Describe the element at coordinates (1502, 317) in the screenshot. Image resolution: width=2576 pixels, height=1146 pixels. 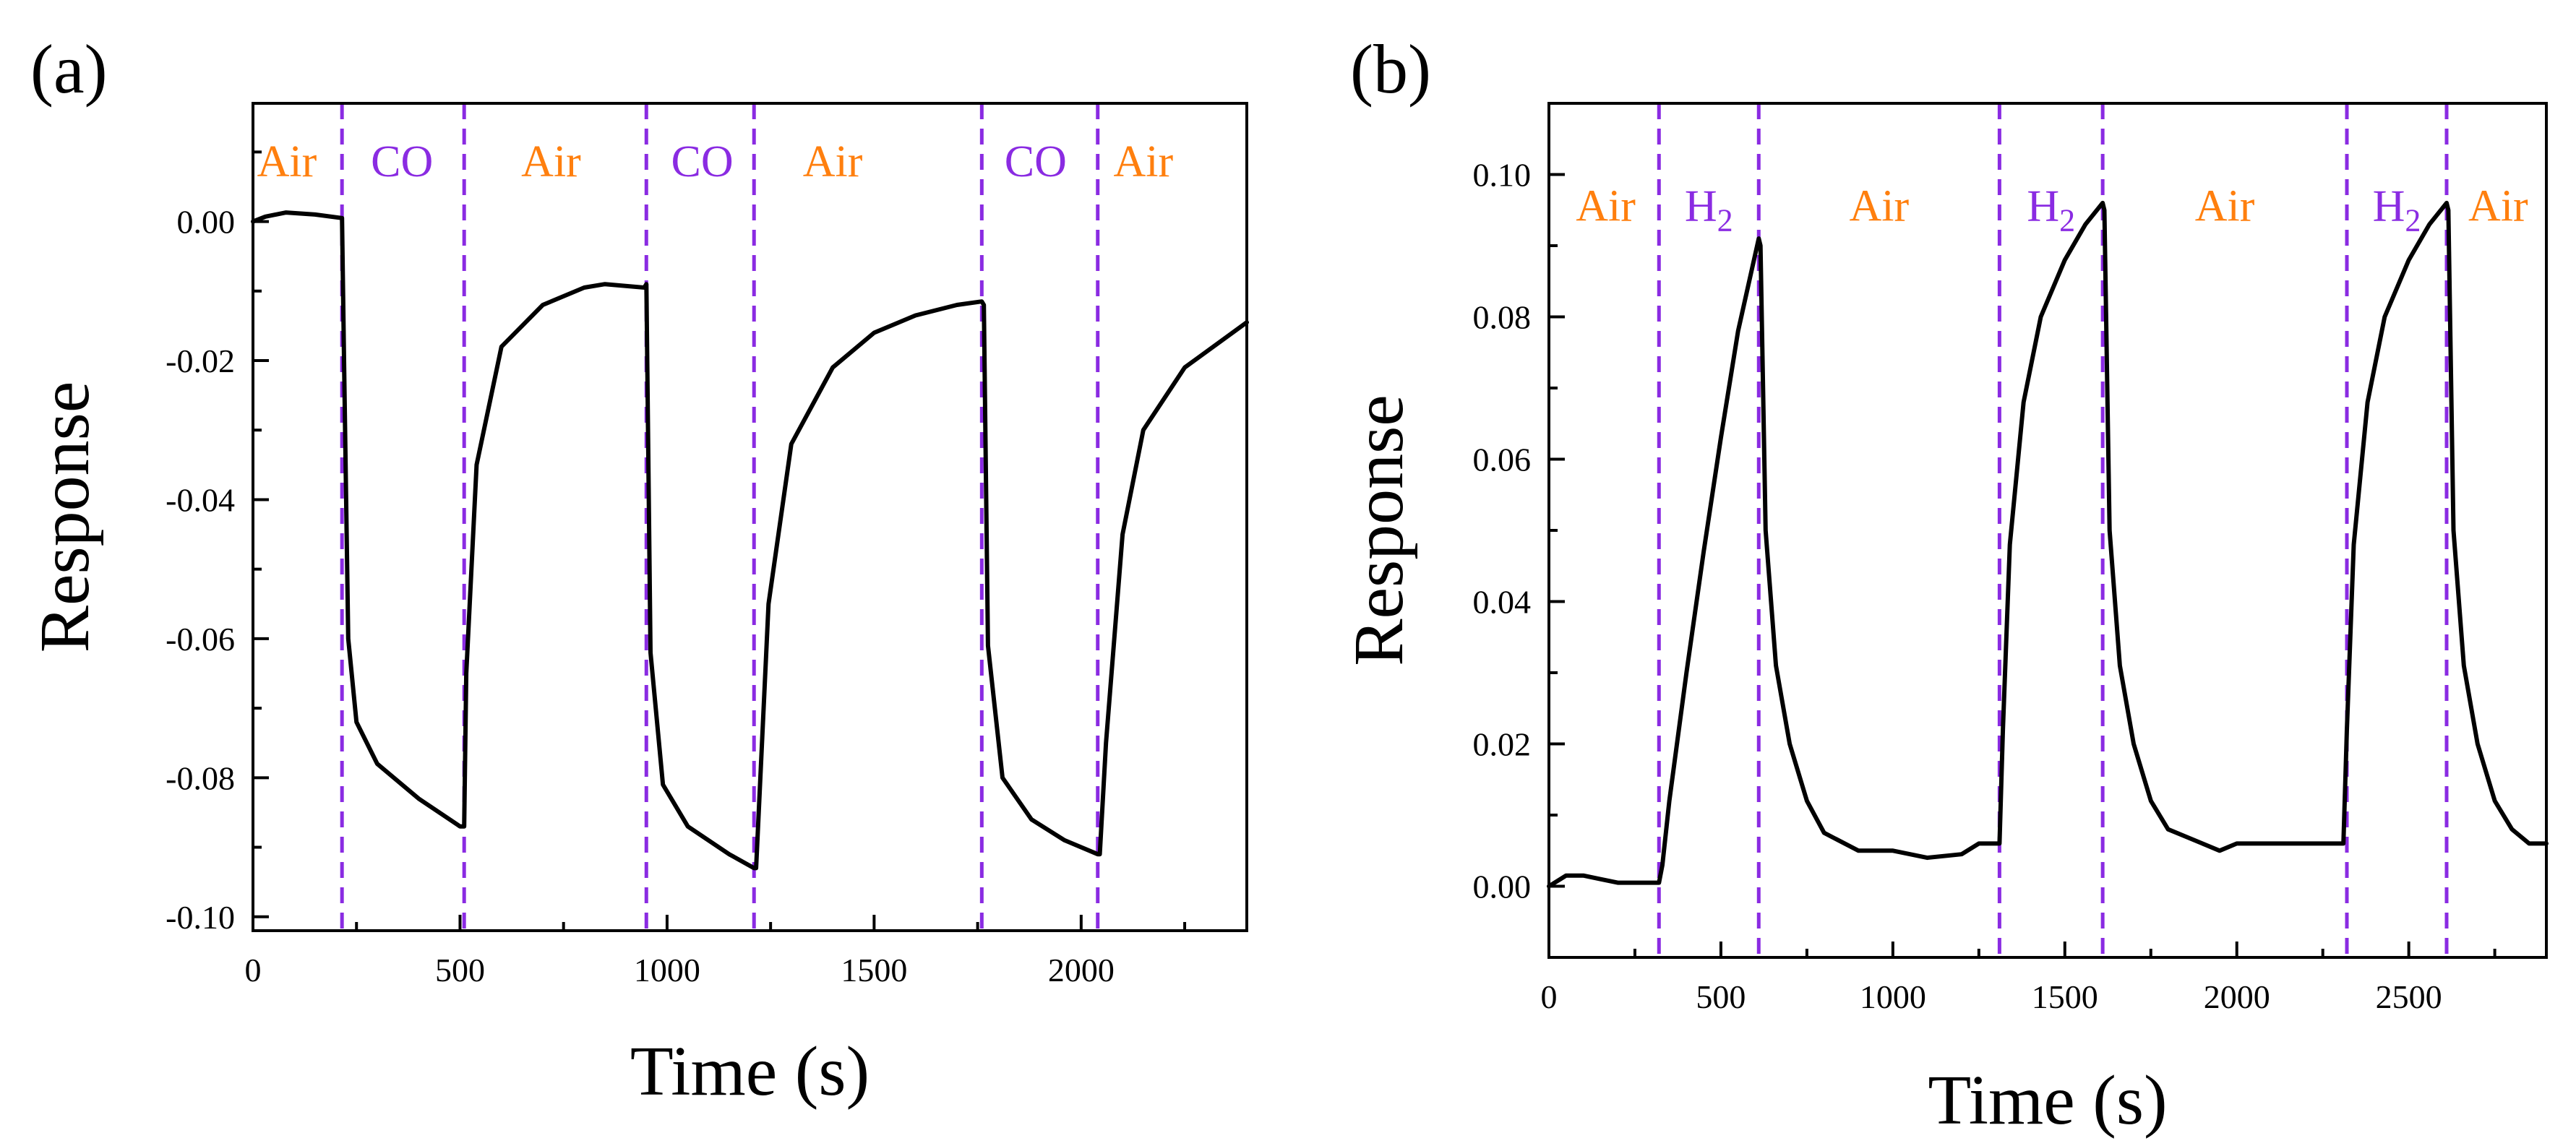
I see `y-tick-label: 0.08` at that location.